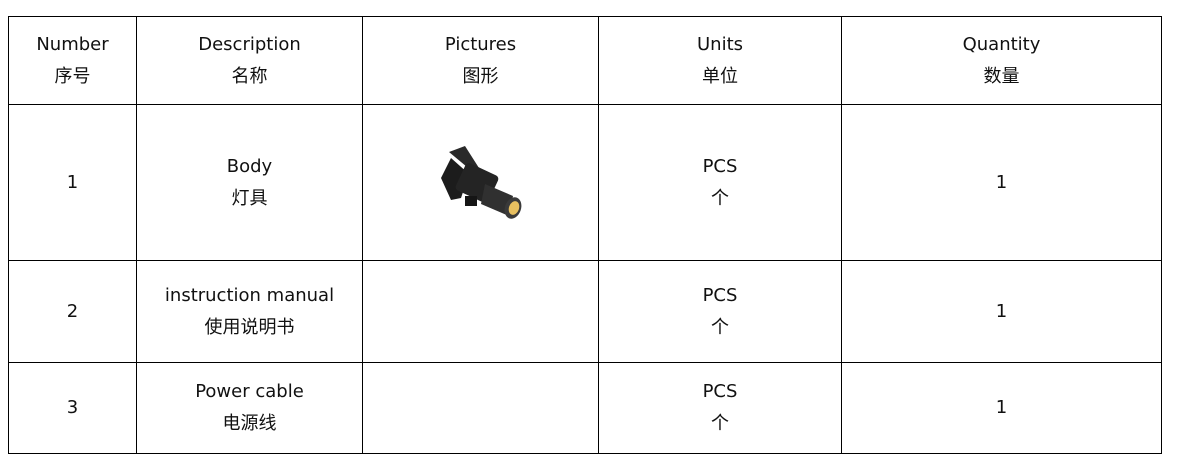 The height and width of the screenshot is (454, 1179). I want to click on cell-text-zh: 使用说明书, so click(249, 327).